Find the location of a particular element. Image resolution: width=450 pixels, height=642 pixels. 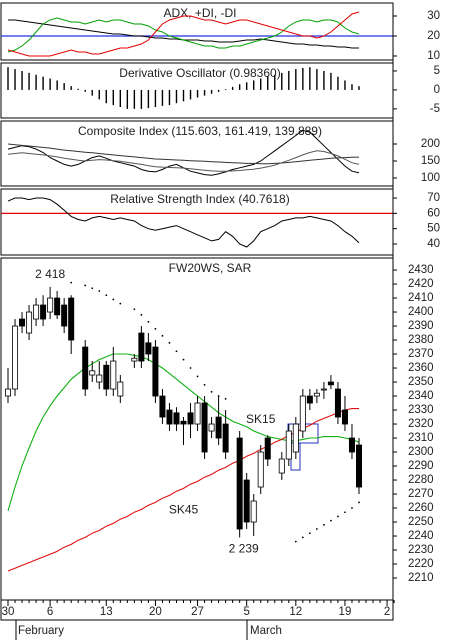

y-tick-label: 2250 is located at coordinates (421, 522).